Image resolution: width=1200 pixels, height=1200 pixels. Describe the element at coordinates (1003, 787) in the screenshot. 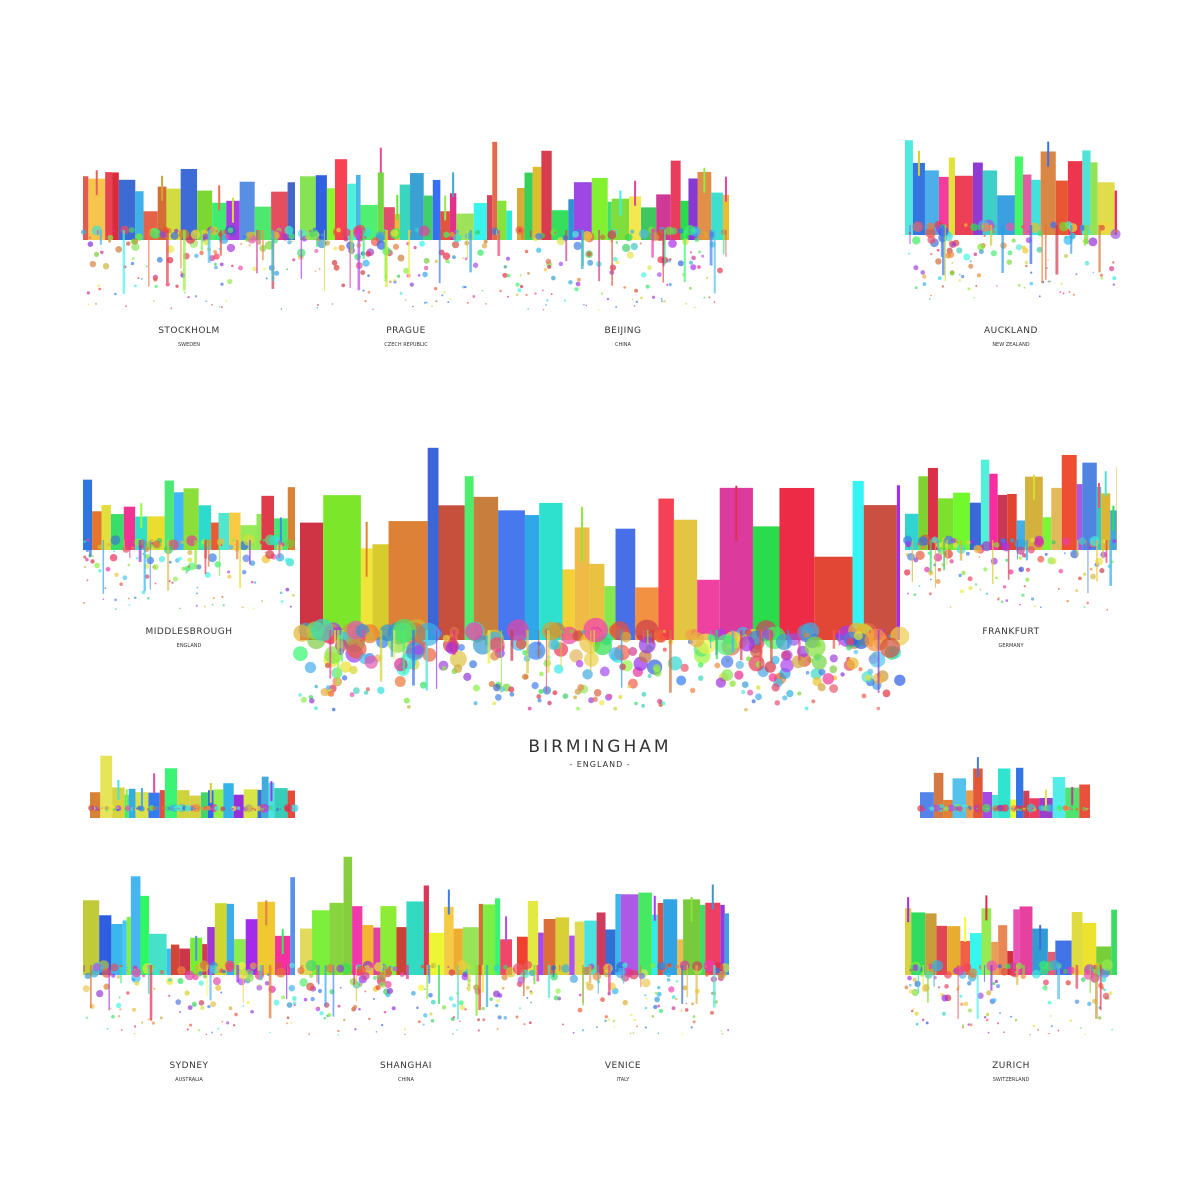

I see `skyline` at that location.